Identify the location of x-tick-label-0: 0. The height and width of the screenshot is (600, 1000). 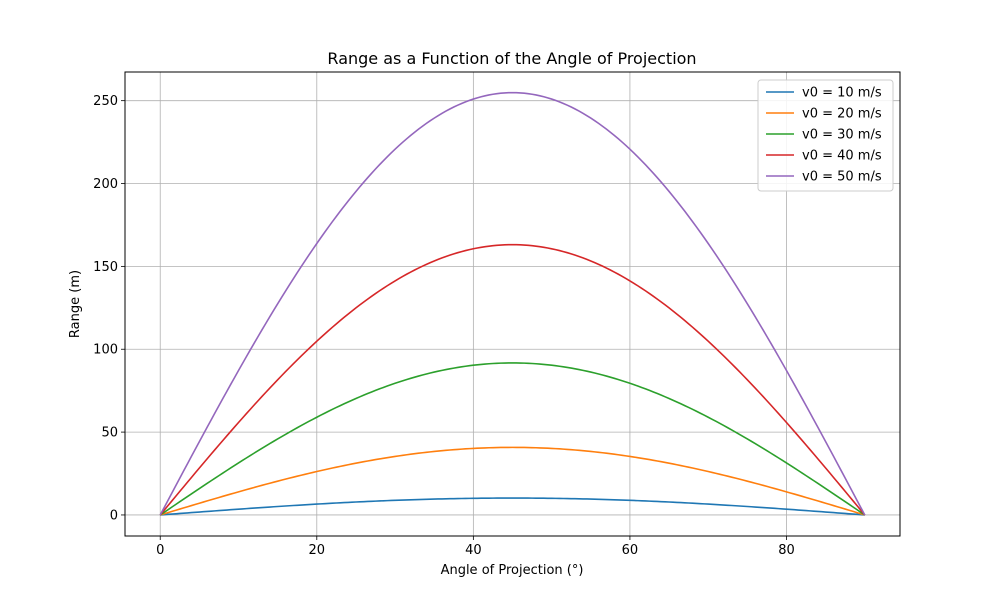
(160, 550).